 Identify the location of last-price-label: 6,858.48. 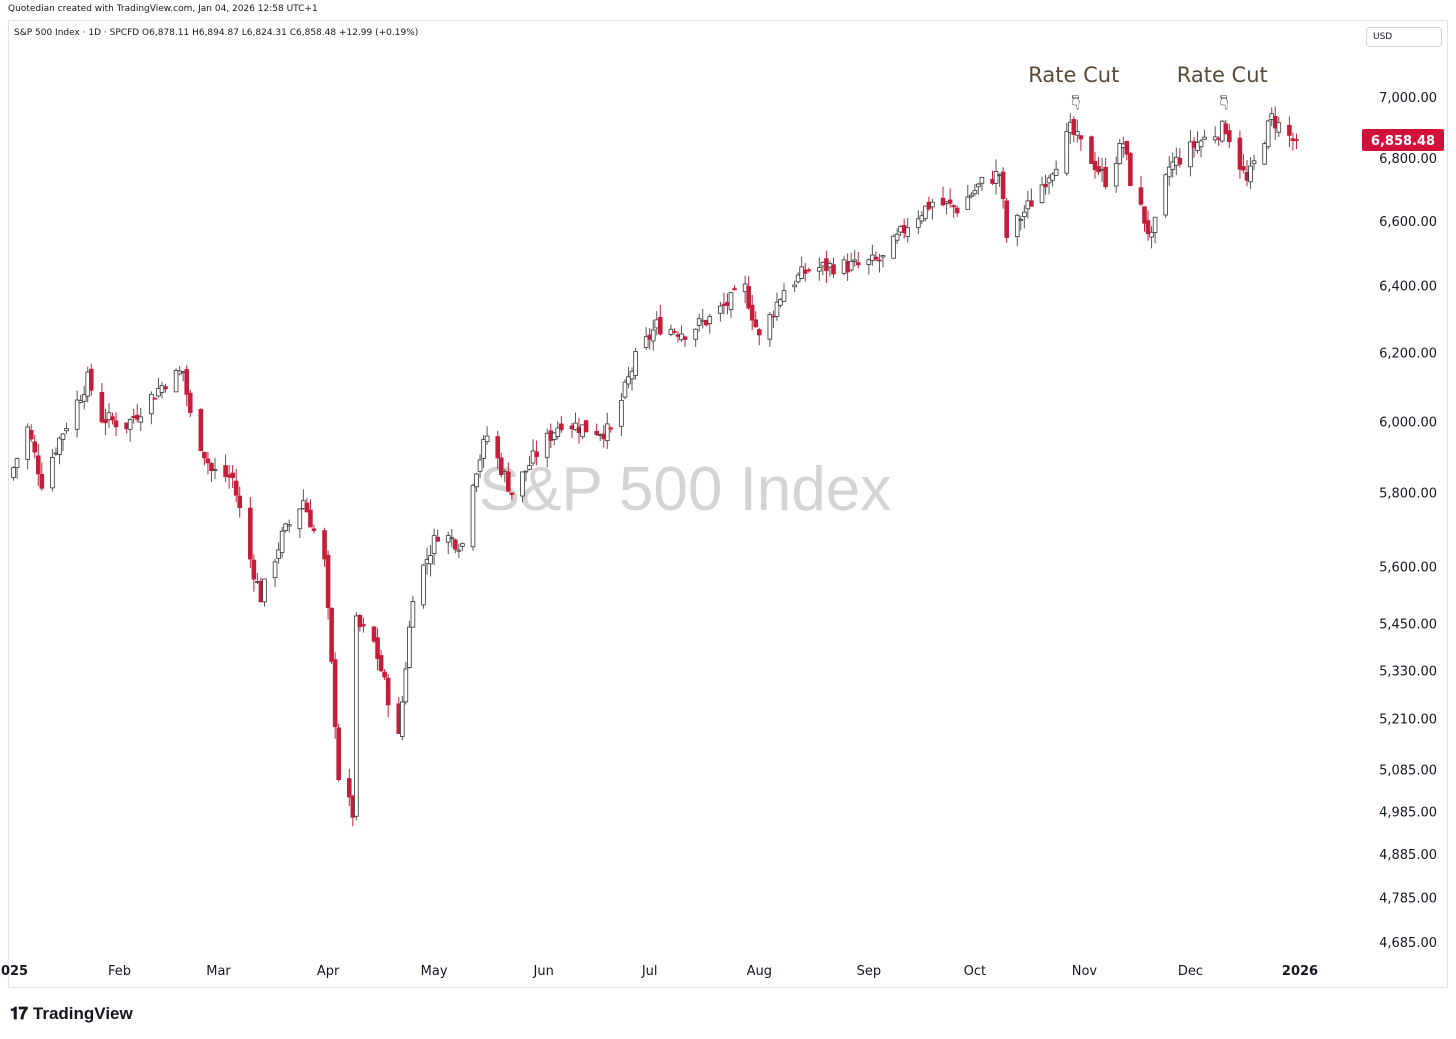
(1403, 141).